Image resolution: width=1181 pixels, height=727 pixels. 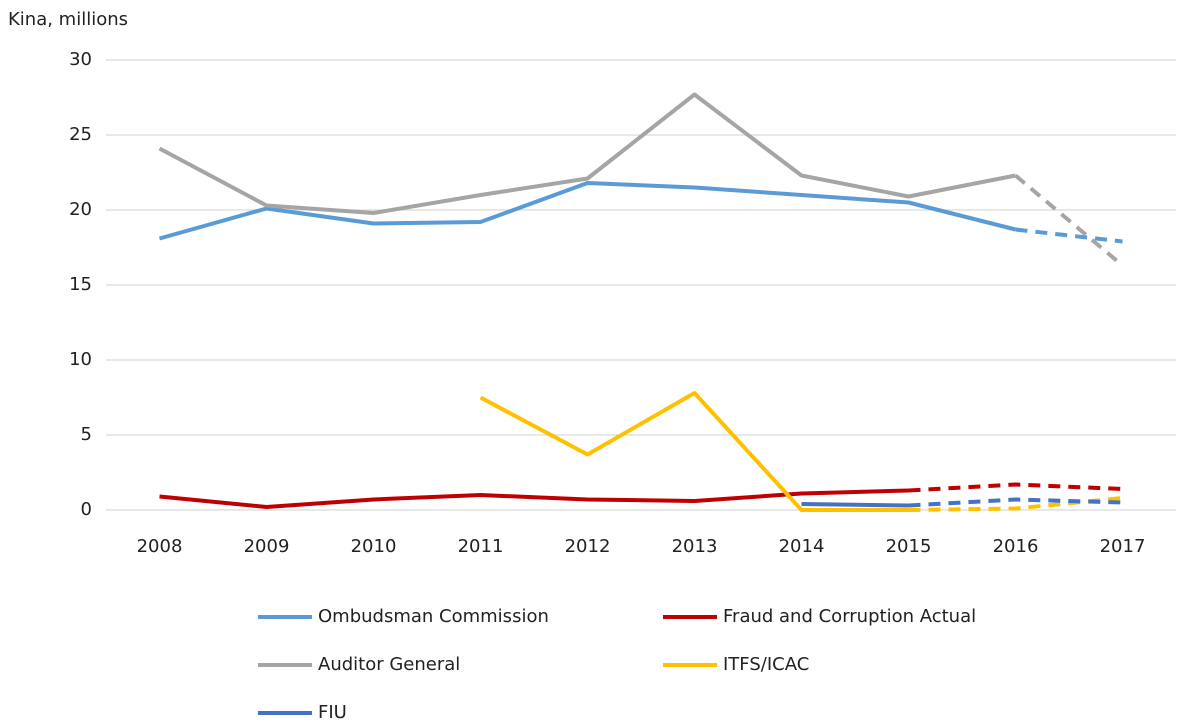 I want to click on legend-label: ITFS/ICAC, so click(x=766, y=664).